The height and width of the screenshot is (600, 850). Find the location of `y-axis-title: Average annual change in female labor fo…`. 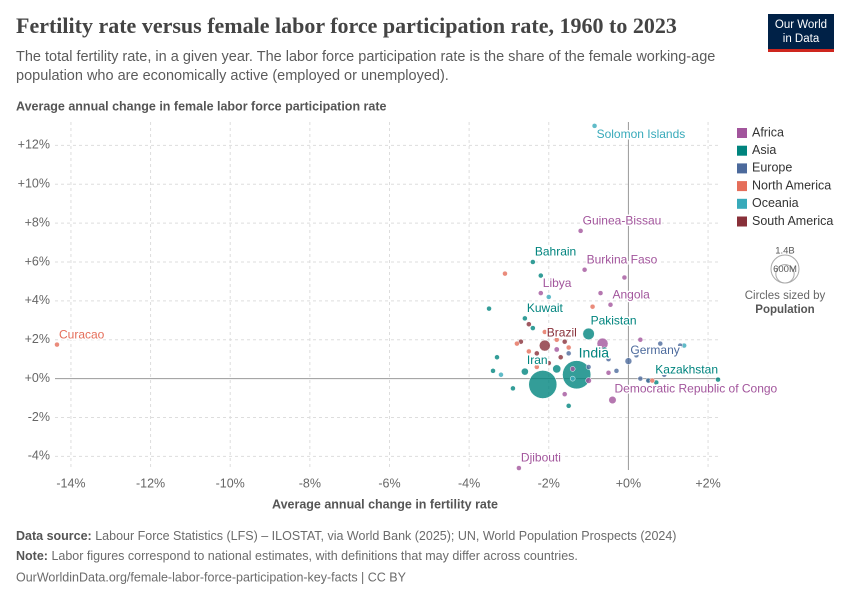

y-axis-title: Average annual change in female labor fo… is located at coordinates (201, 106).